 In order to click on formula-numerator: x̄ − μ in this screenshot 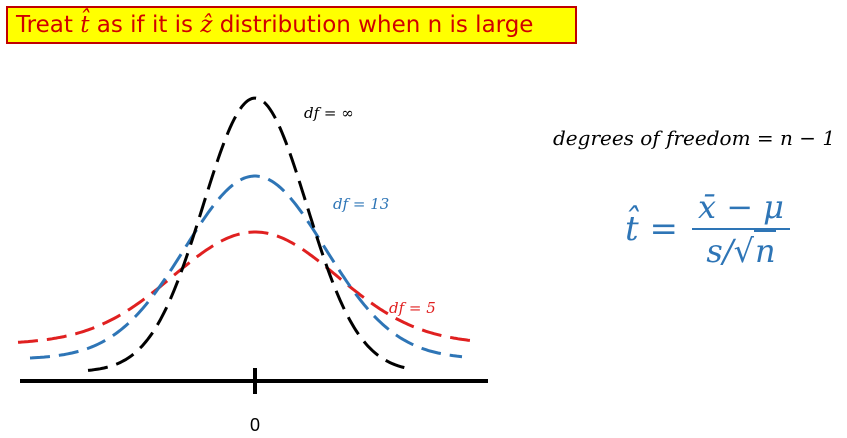, I will do `click(740, 207)`.